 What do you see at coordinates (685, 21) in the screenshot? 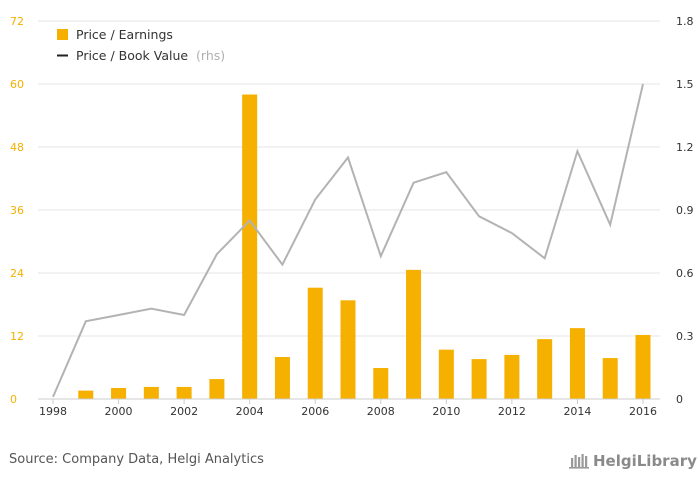
I see `y-right-tick-label: 1.8` at bounding box center [685, 21].